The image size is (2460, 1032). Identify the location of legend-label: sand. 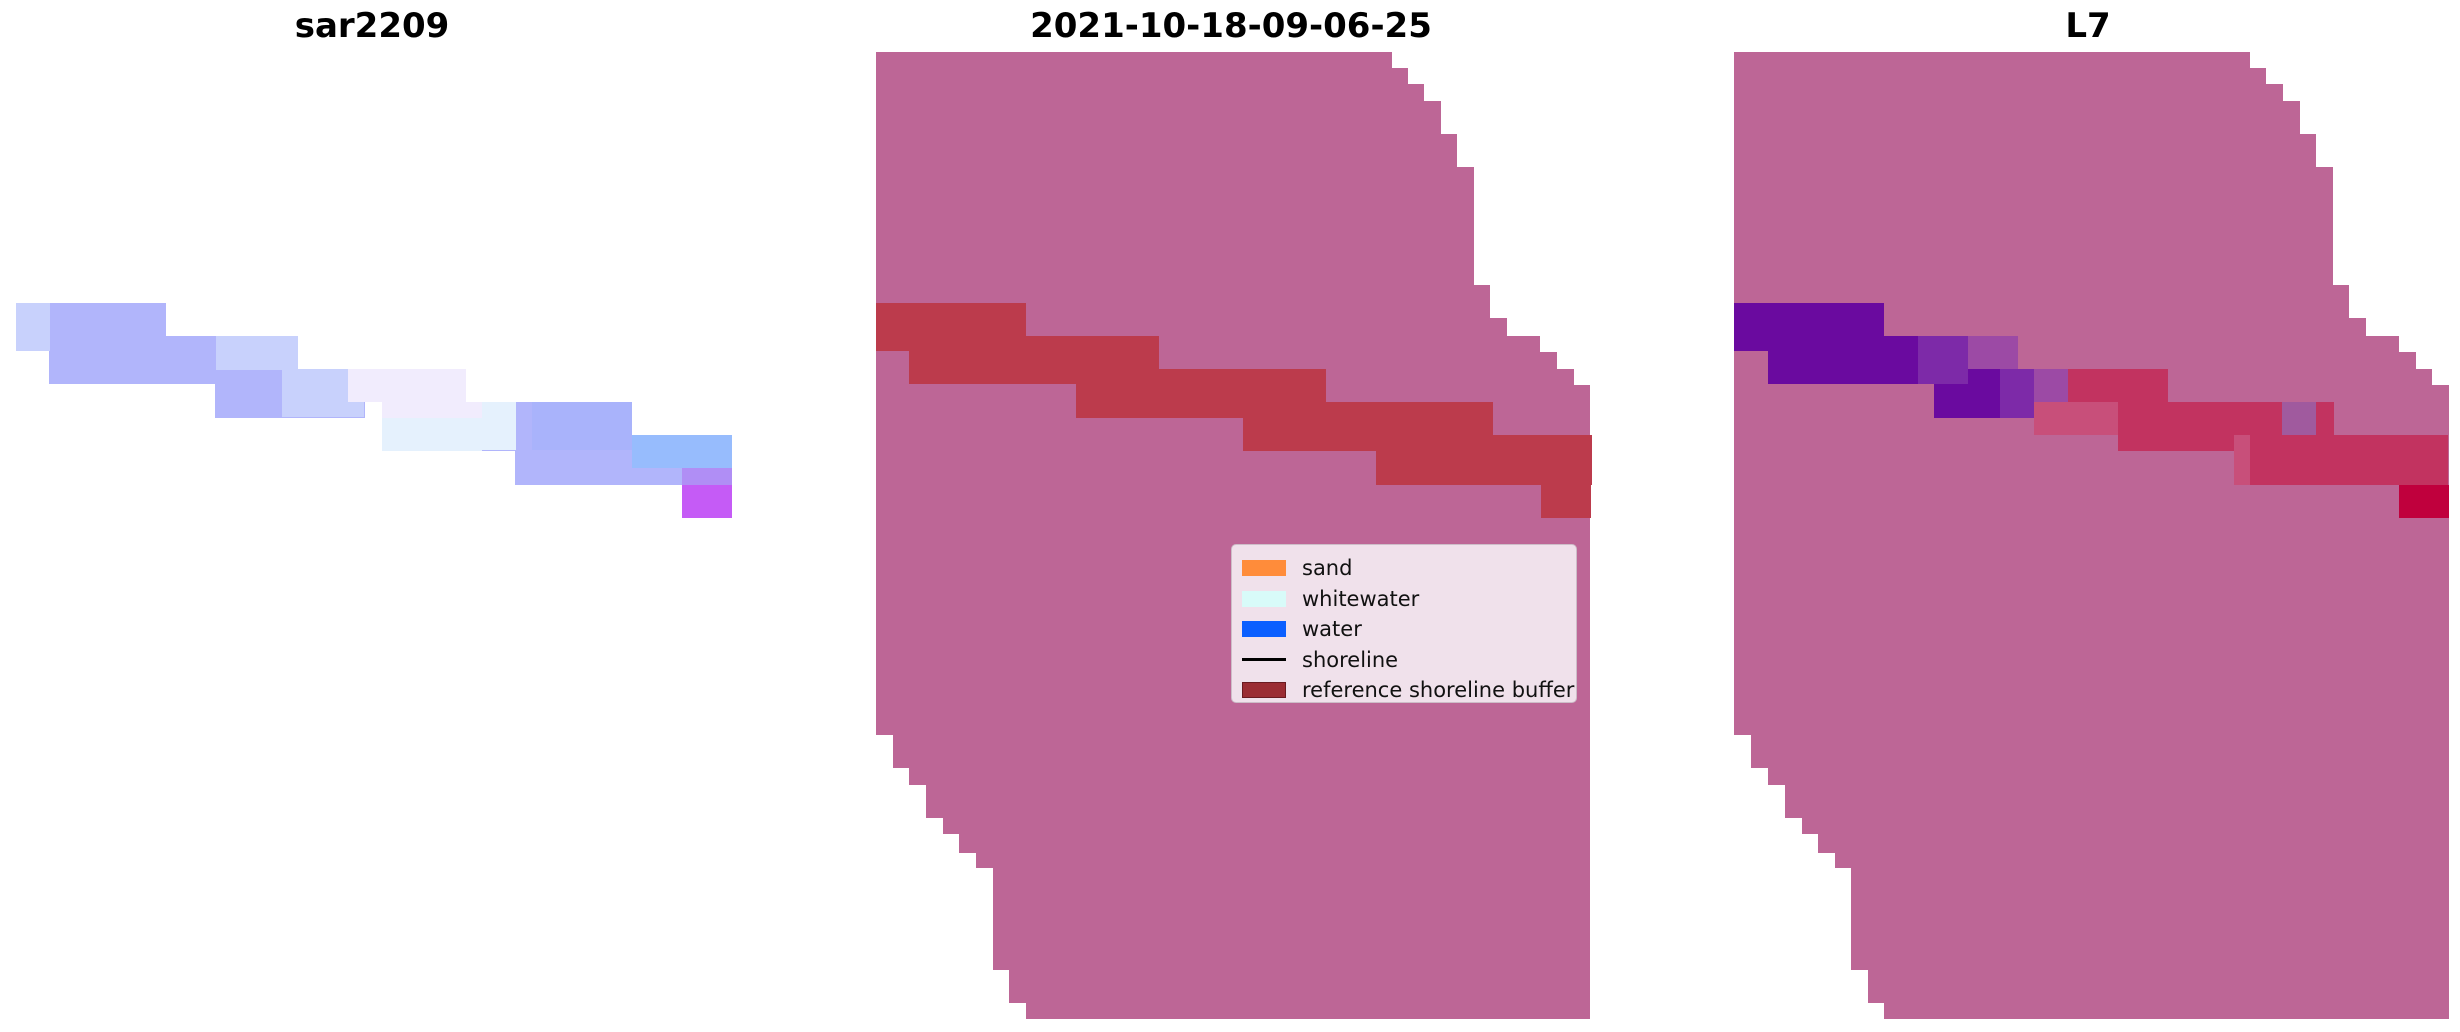
(1327, 568).